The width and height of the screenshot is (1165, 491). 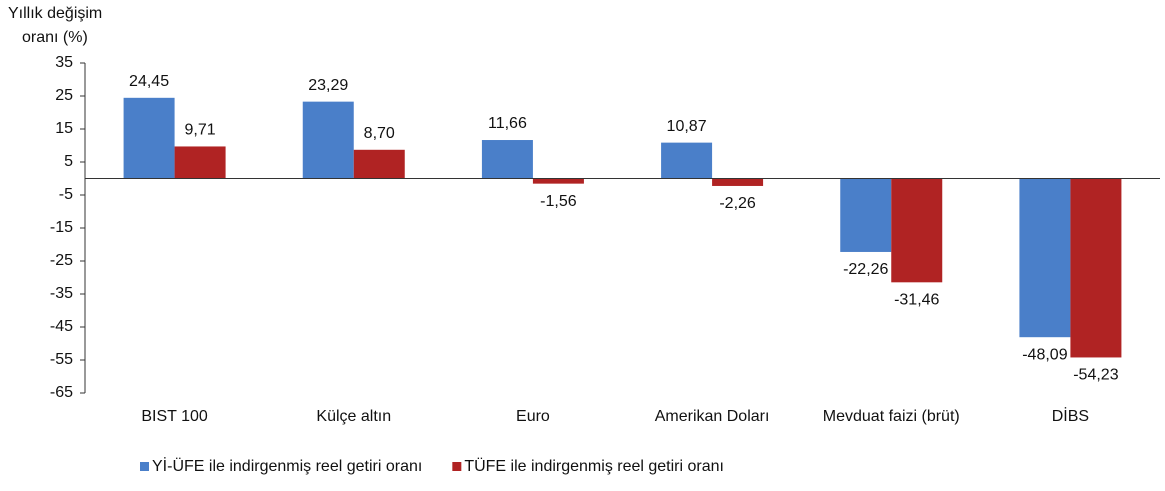 What do you see at coordinates (61, 227) in the screenshot?
I see `y-tick-label: -15` at bounding box center [61, 227].